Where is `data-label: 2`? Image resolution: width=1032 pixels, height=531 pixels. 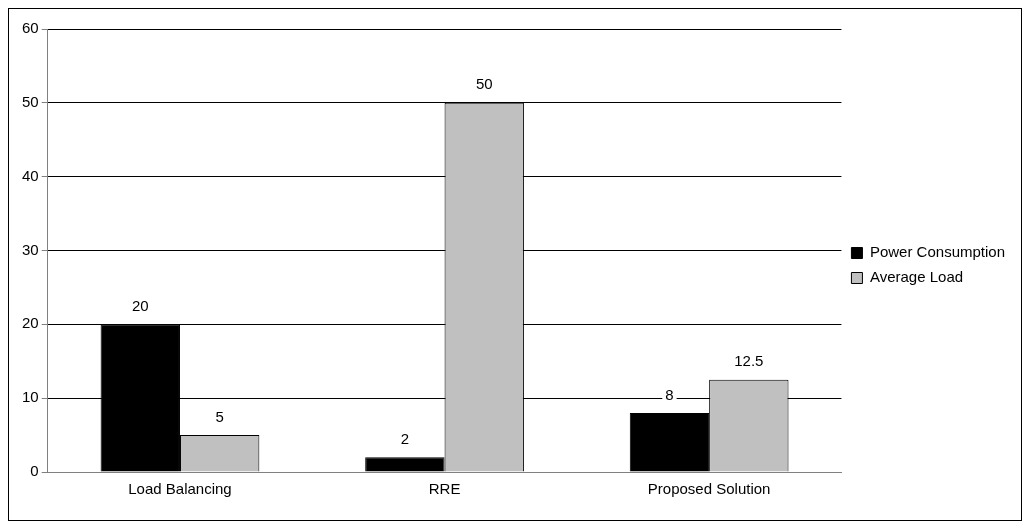
data-label: 2 is located at coordinates (405, 438).